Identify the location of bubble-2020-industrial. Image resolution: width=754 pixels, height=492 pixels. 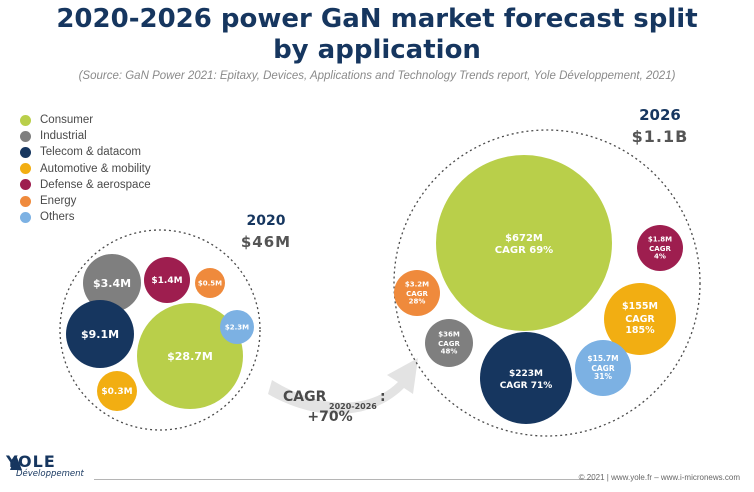
(112, 283).